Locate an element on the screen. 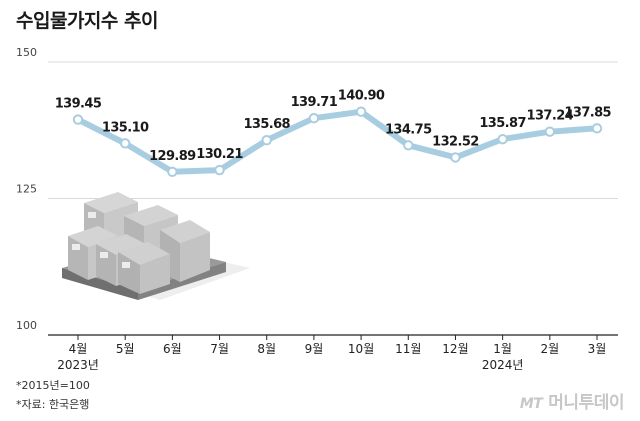  series-line-group is located at coordinates (337, 141).